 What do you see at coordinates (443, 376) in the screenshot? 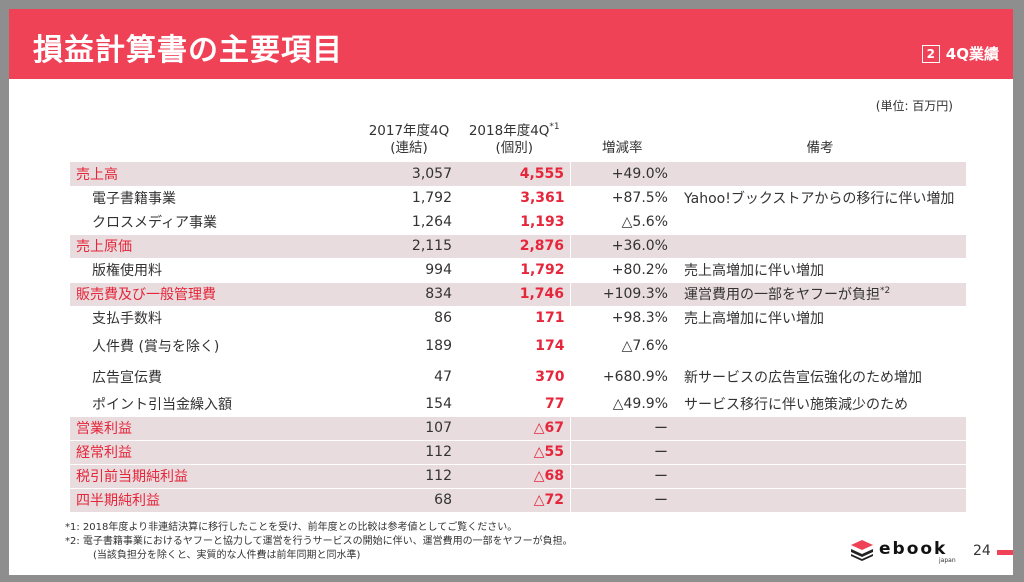
I see `row-value-2017-text: 47` at bounding box center [443, 376].